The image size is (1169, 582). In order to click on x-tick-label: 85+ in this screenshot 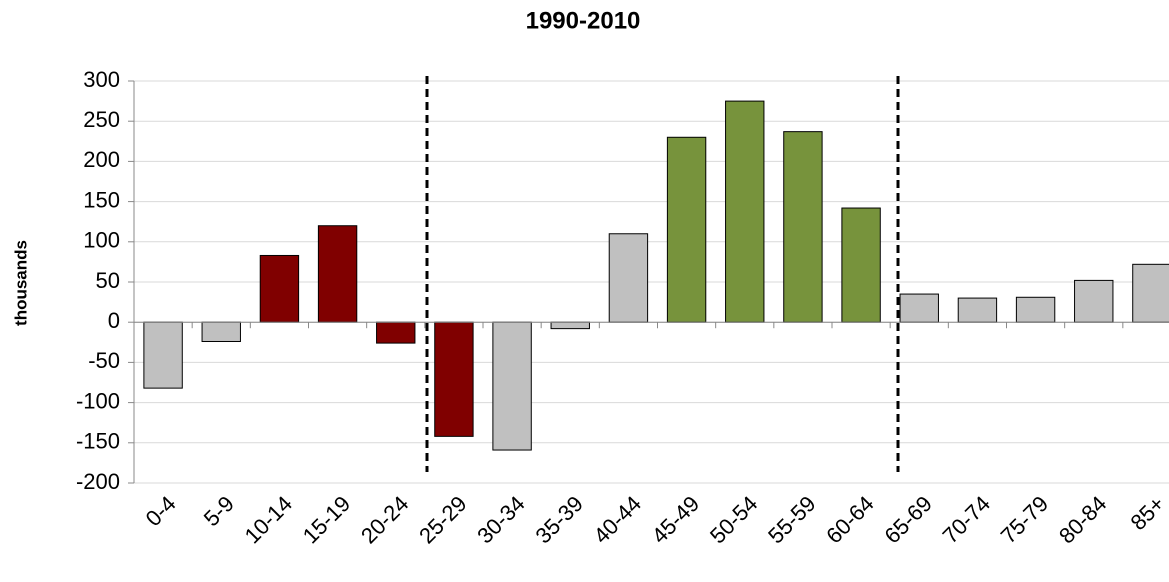, I will do `click(1147, 513)`.